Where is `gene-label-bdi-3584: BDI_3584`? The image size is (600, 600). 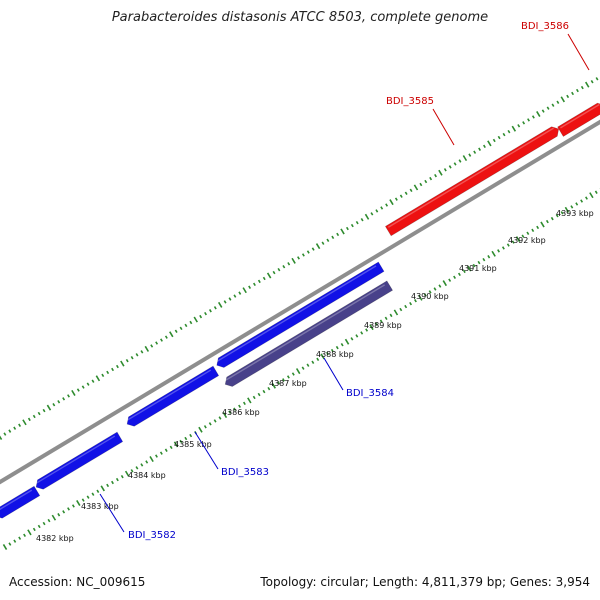
gene-label-bdi-3584: BDI_3584 is located at coordinates (370, 393).